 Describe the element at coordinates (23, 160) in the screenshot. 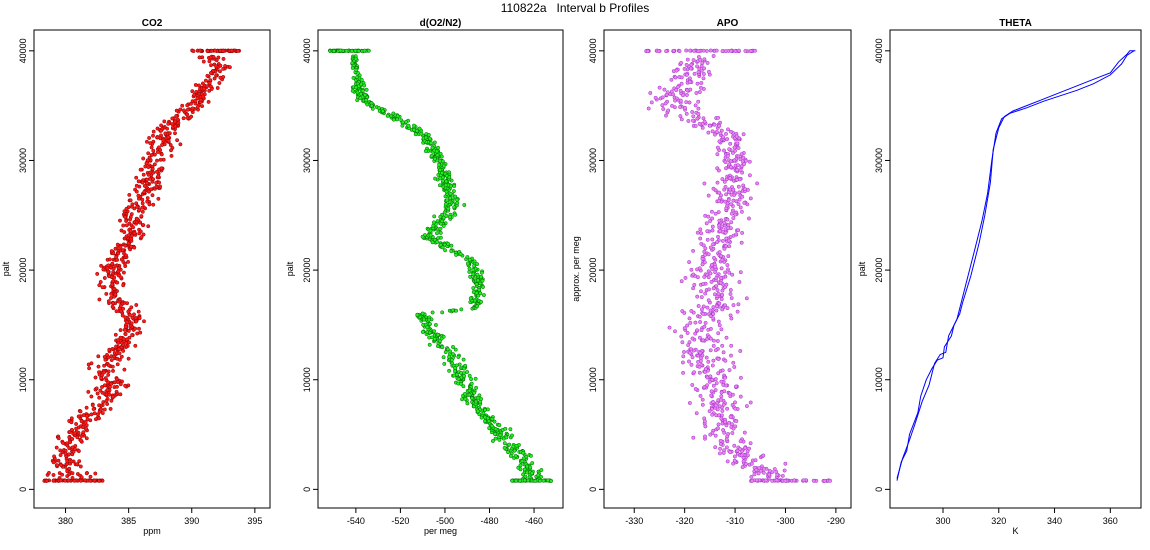

I see `co2-y-tick-label: 30000` at that location.